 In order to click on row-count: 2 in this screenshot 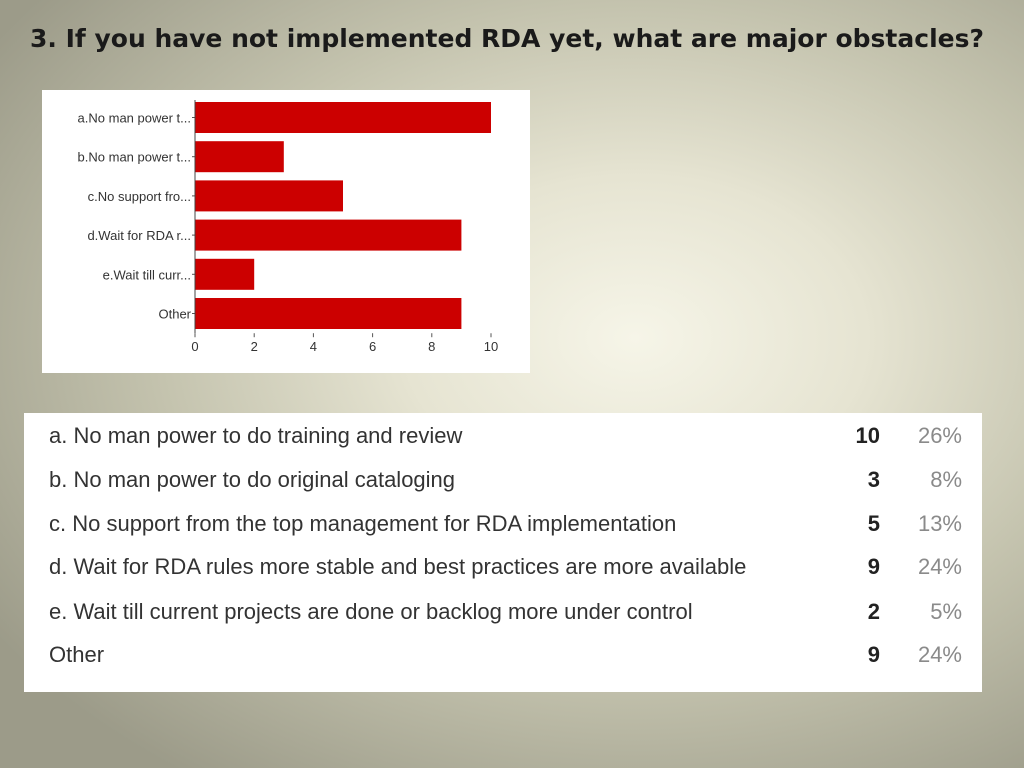, I will do `click(873, 611)`.